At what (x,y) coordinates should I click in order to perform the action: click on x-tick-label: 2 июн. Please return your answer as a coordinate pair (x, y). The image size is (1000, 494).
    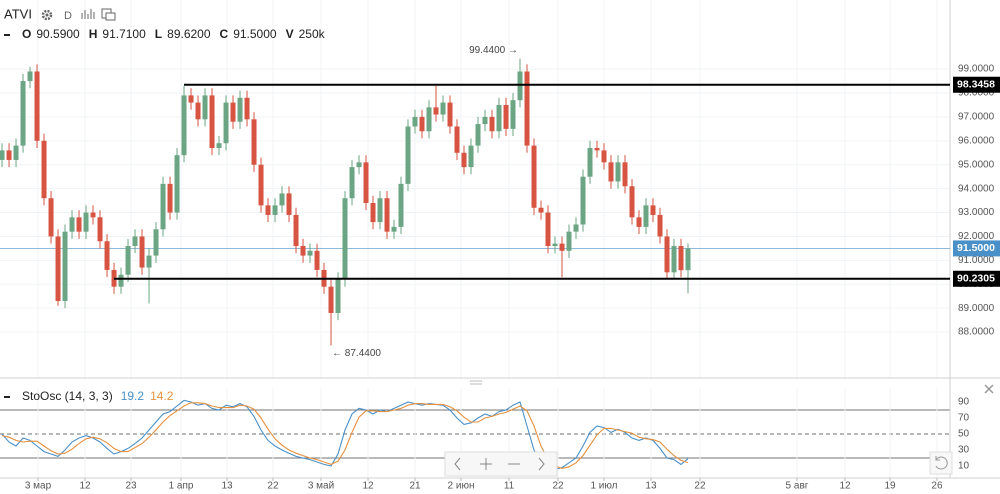
    Looking at the image, I should click on (461, 486).